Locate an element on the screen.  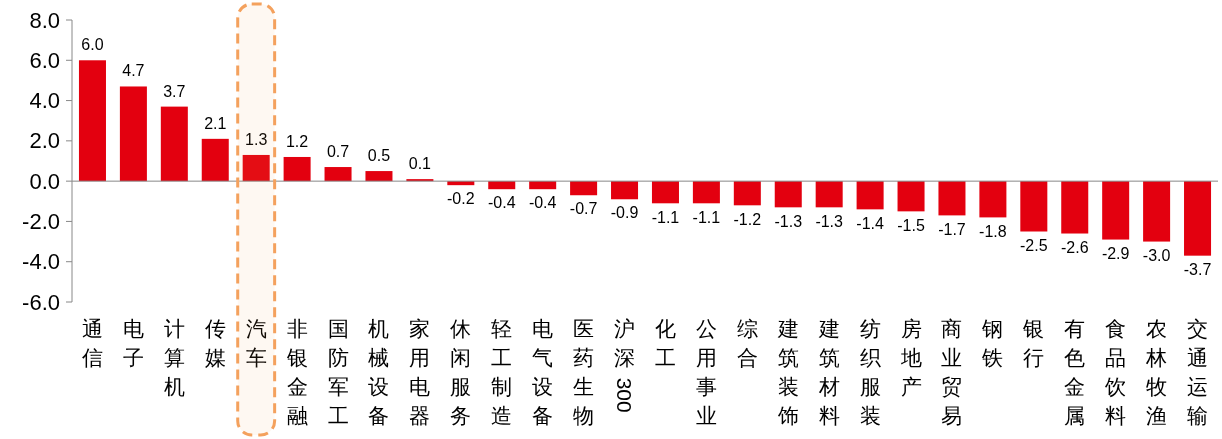
data-label: 6.0 is located at coordinates (92, 45).